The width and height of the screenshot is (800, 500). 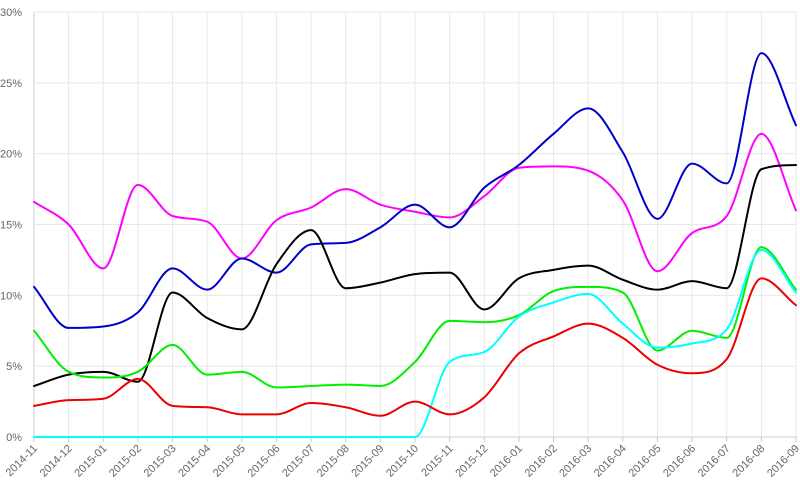 I want to click on y-tick-label: 20%, so click(x=11, y=155).